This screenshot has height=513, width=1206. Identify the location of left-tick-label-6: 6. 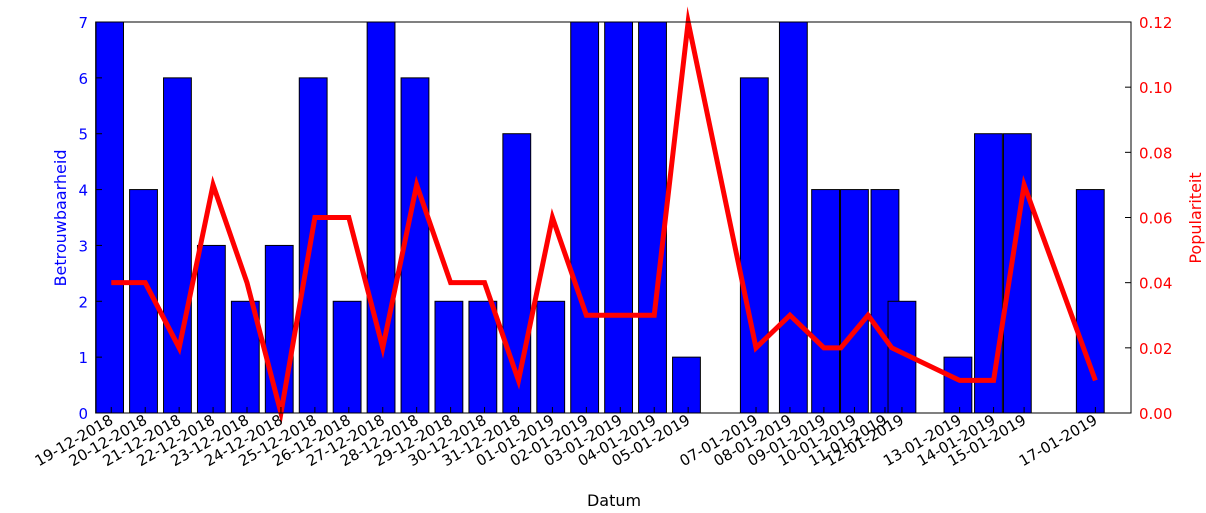
(83, 79).